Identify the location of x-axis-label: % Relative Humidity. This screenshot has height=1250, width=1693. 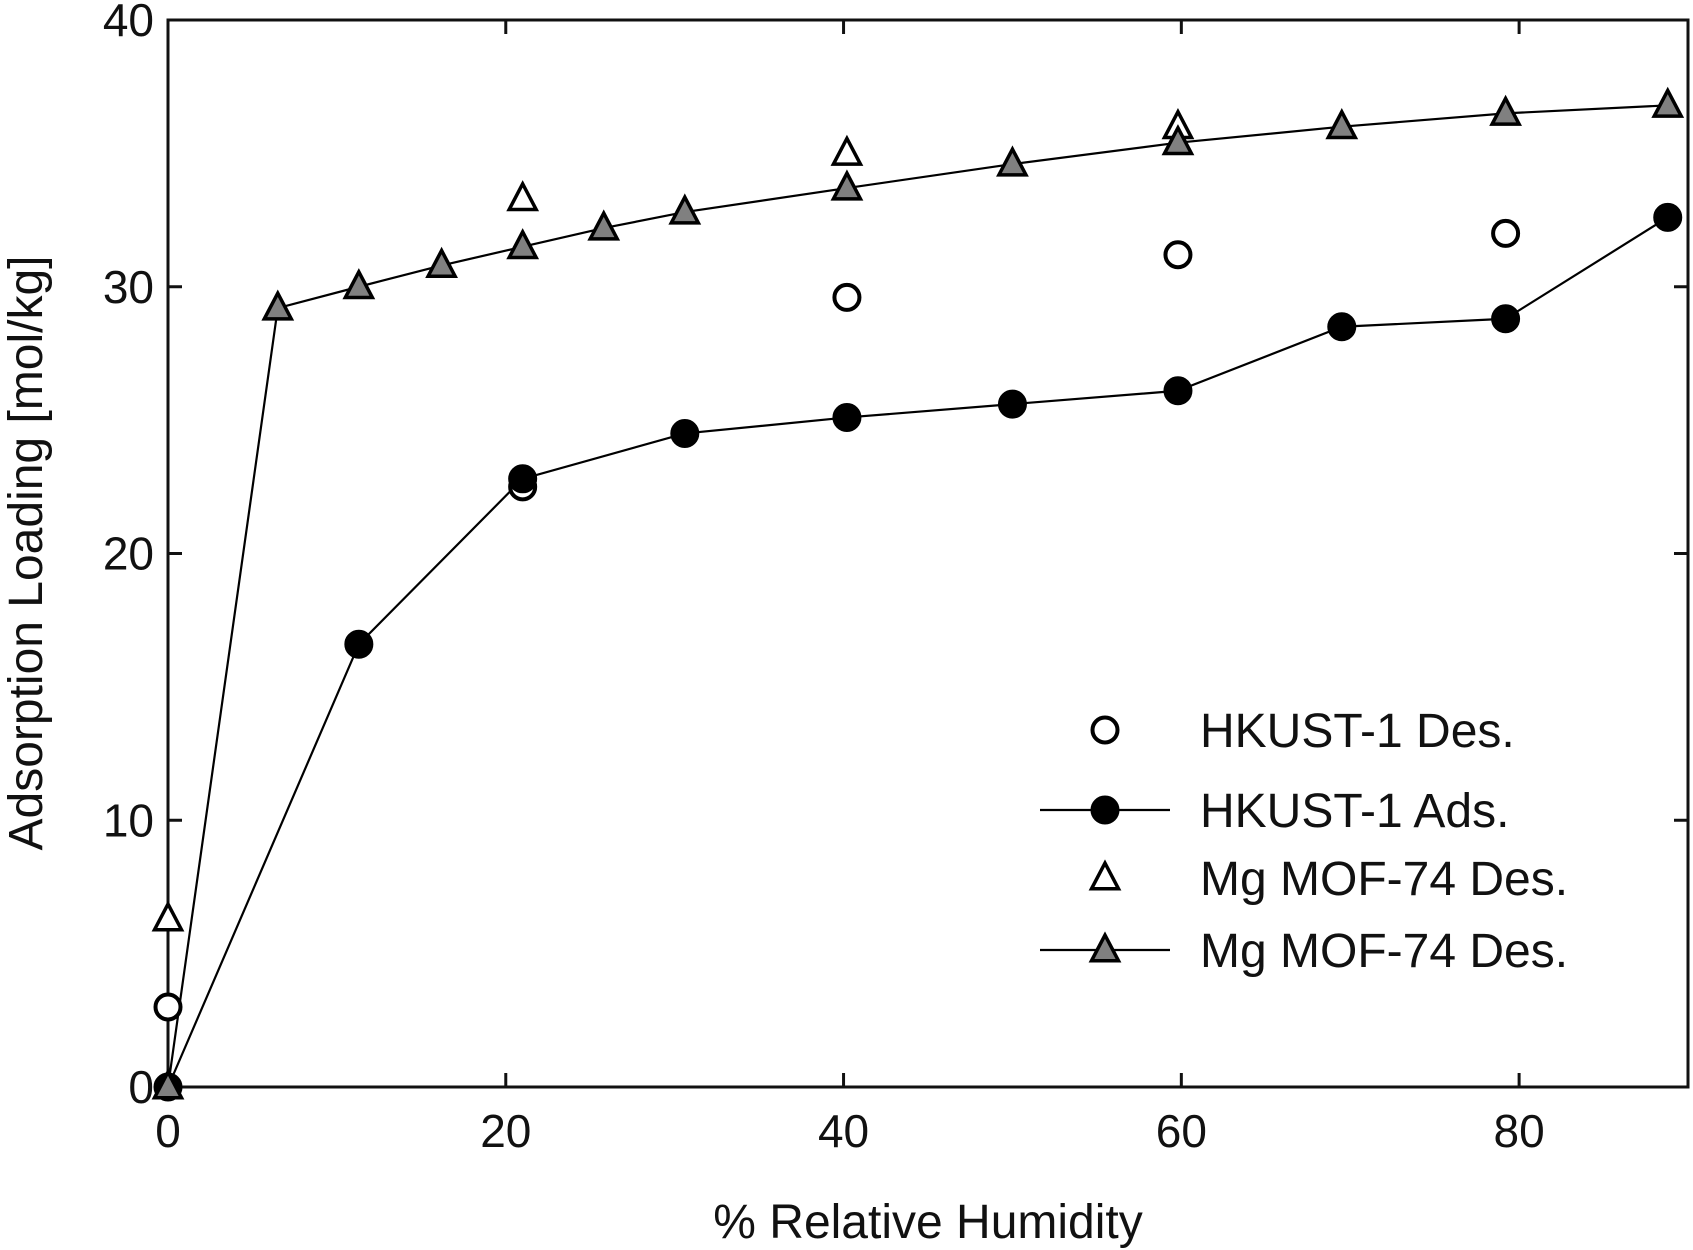
(927, 1222).